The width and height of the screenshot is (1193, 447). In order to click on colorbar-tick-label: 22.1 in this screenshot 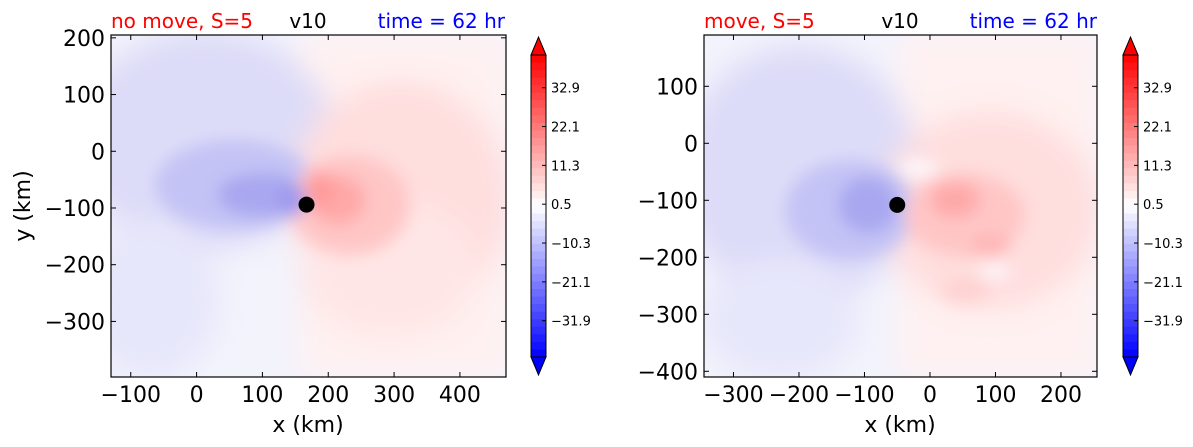, I will do `click(565, 128)`.